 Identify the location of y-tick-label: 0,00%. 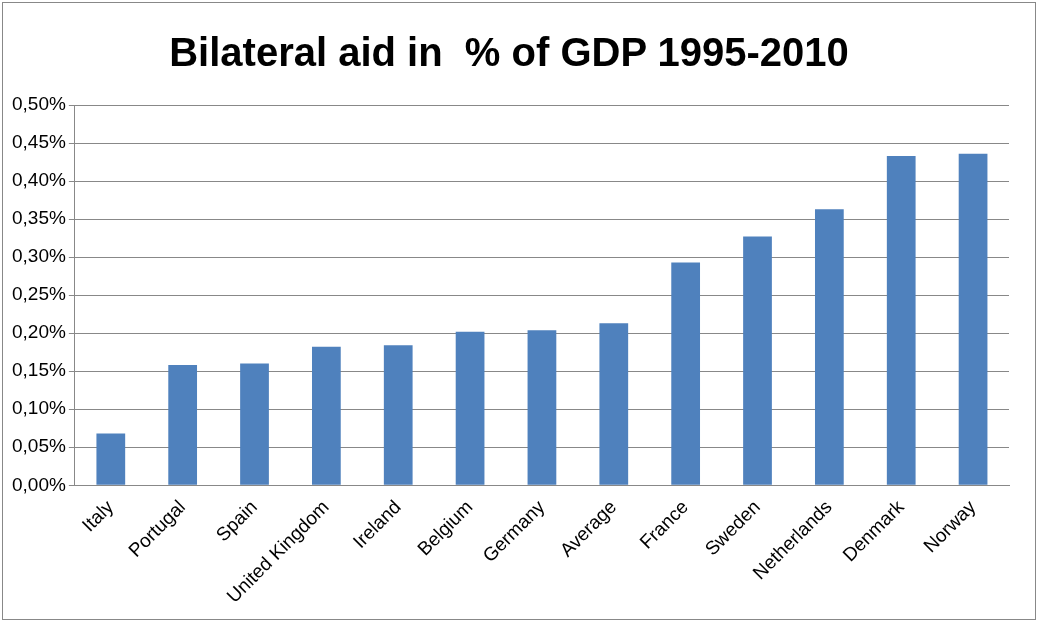
(39, 484).